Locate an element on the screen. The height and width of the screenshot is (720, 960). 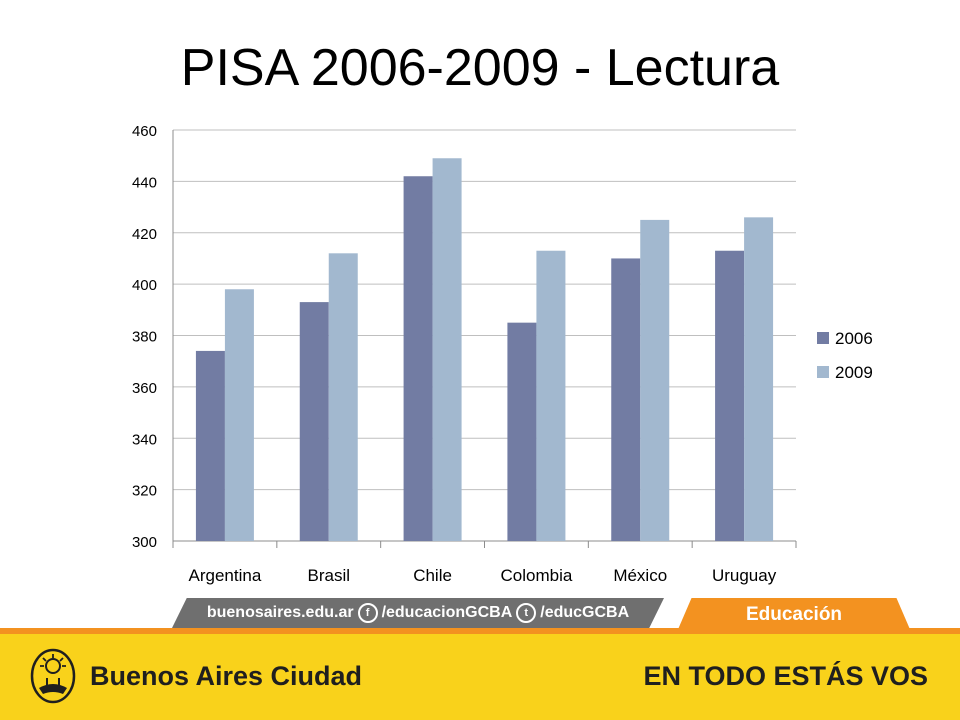
x-tick-label: Chile is located at coordinates (432, 575).